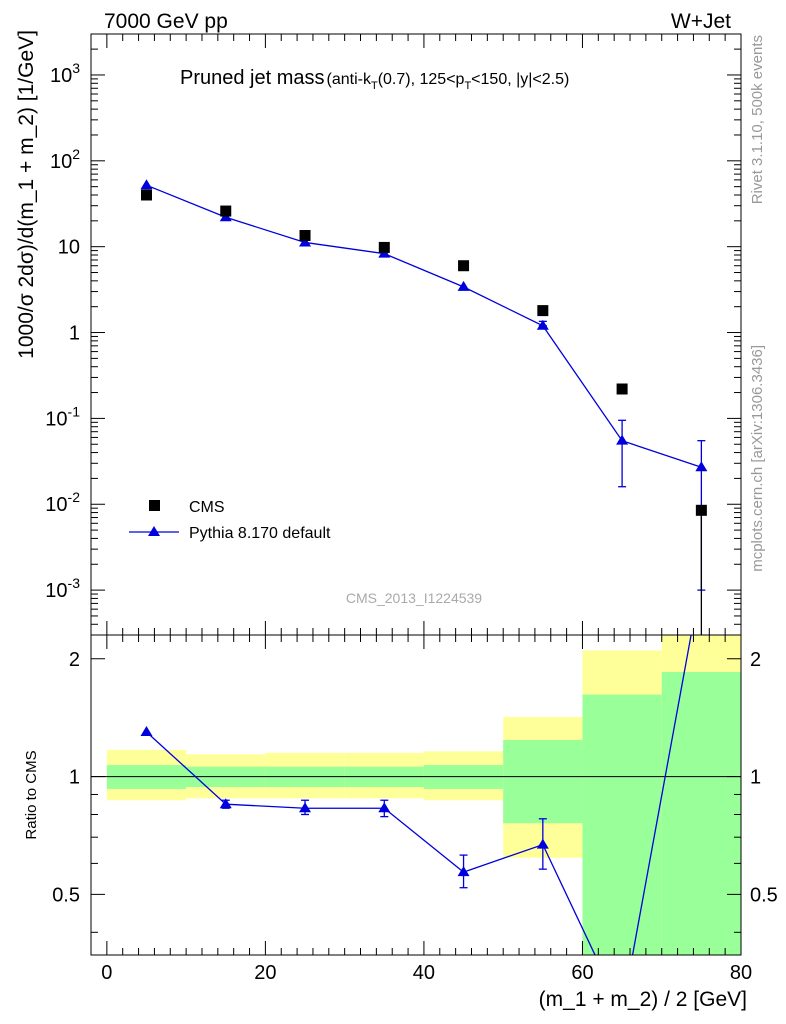 This screenshot has height=1024, width=786. Describe the element at coordinates (757, 458) in the screenshot. I see `mcplots-label: mcplots.cern.ch [arXiv:1306.3436]` at that location.